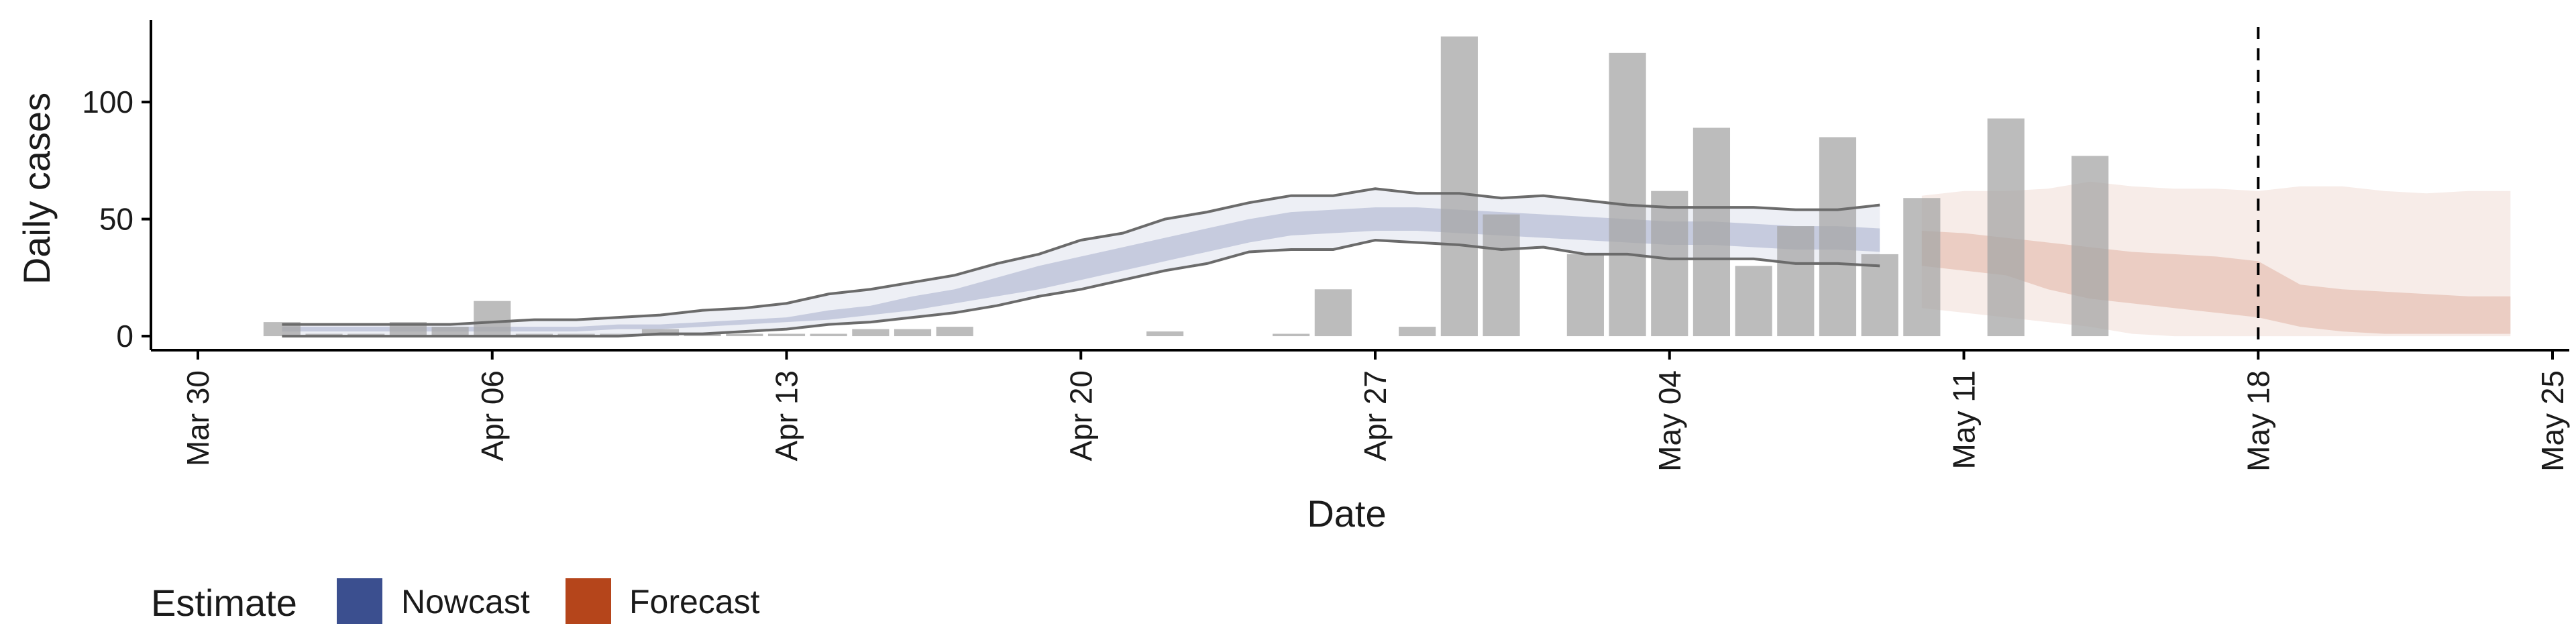  What do you see at coordinates (694, 602) in the screenshot?
I see `legend-label-forecast: Forecast` at bounding box center [694, 602].